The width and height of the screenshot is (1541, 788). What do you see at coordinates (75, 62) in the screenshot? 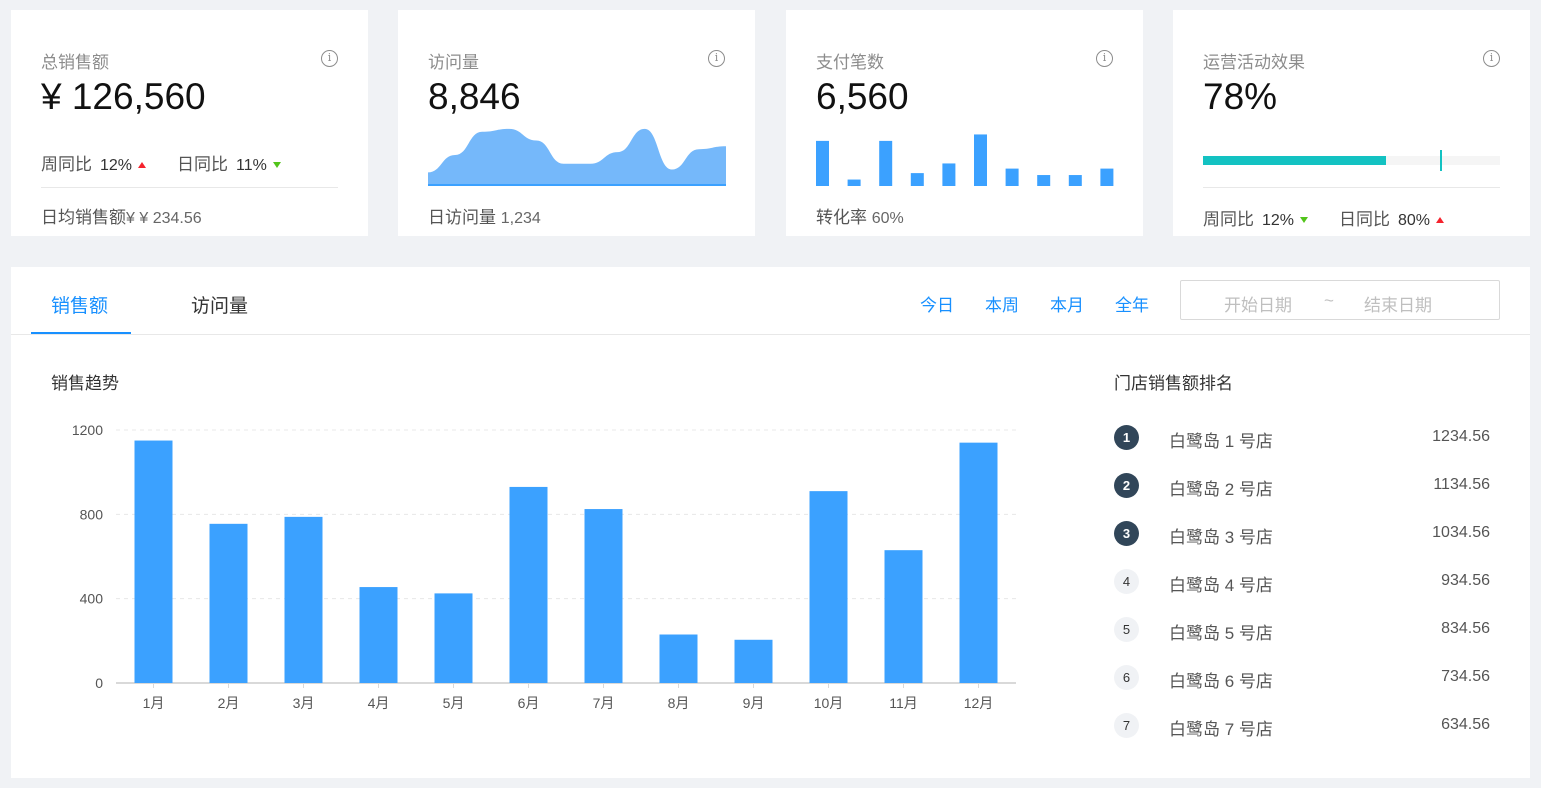
I see `card-title: 总销售额` at bounding box center [75, 62].